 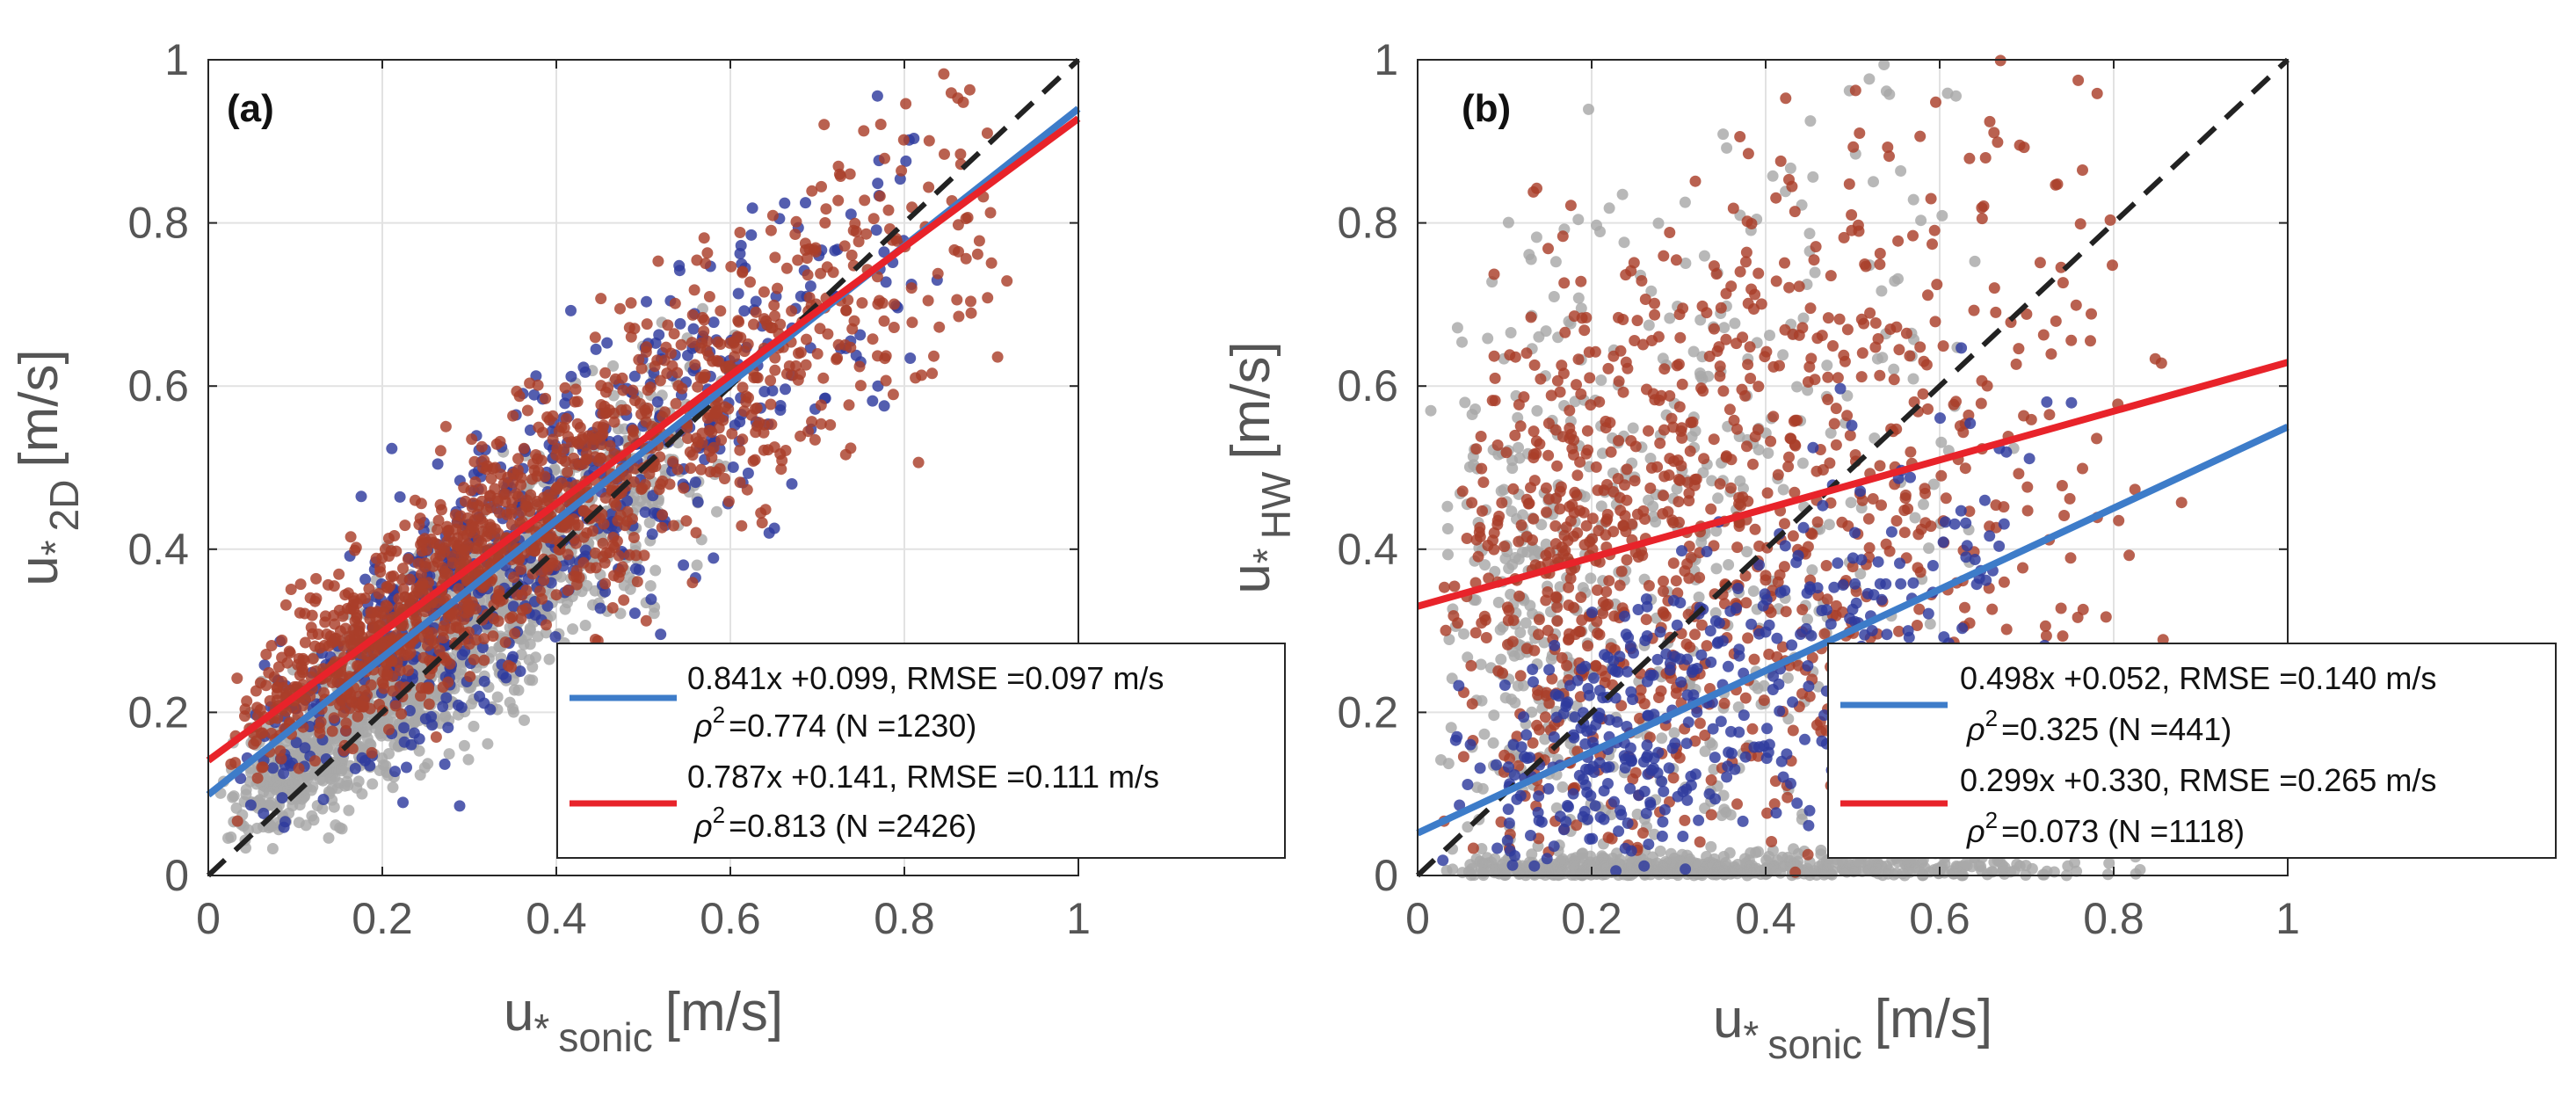 What do you see at coordinates (39, 570) in the screenshot?
I see `y-axis-label-main-a: u` at bounding box center [39, 570].